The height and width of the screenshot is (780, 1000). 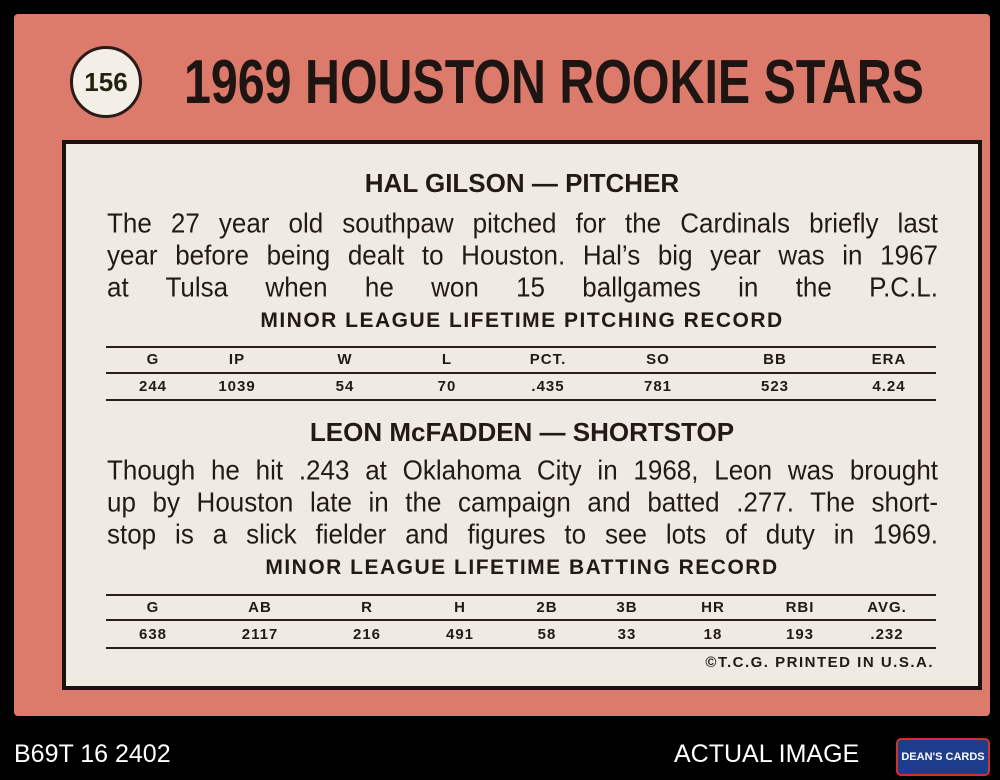 What do you see at coordinates (367, 634) in the screenshot?
I see `stat-value: 216` at bounding box center [367, 634].